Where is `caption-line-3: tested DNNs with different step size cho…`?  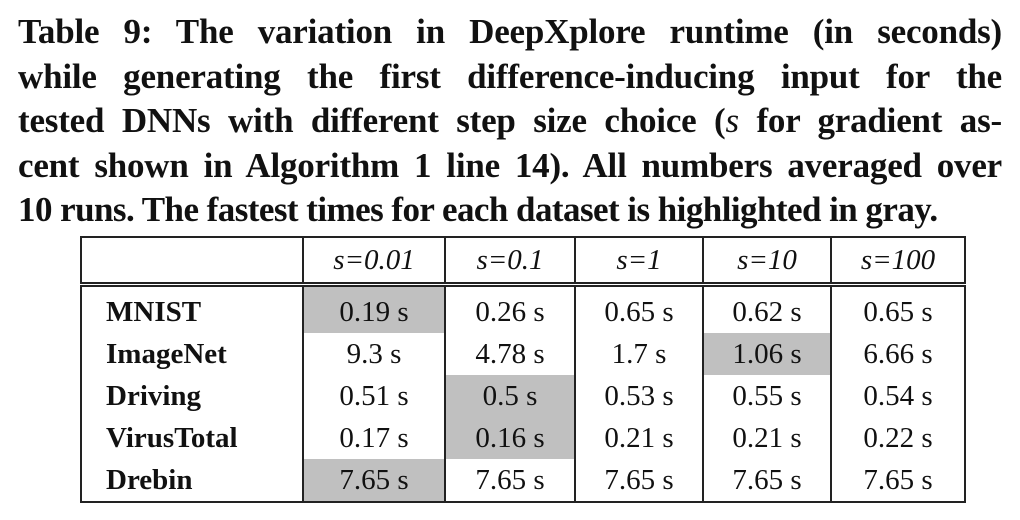
caption-line-3: tested DNNs with different step size cho… is located at coordinates (510, 121).